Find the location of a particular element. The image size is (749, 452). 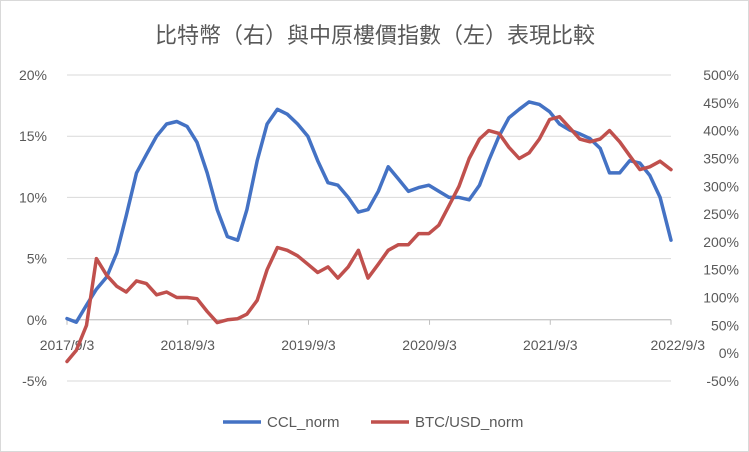

right-tick-label: 500% is located at coordinates (721, 75).